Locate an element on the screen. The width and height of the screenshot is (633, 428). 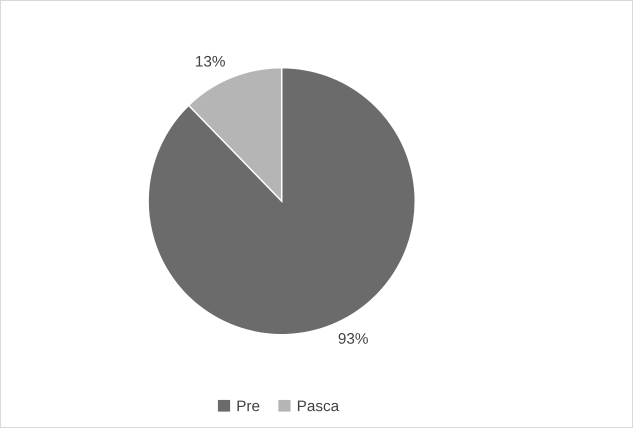
legend-label: Pre is located at coordinates (248, 406).